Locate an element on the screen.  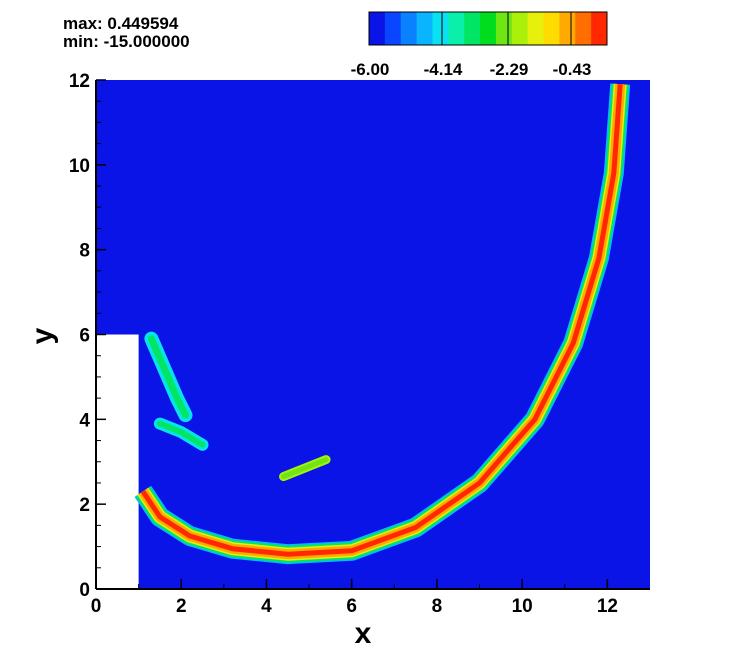
x-tick-label: 12 is located at coordinates (607, 606).